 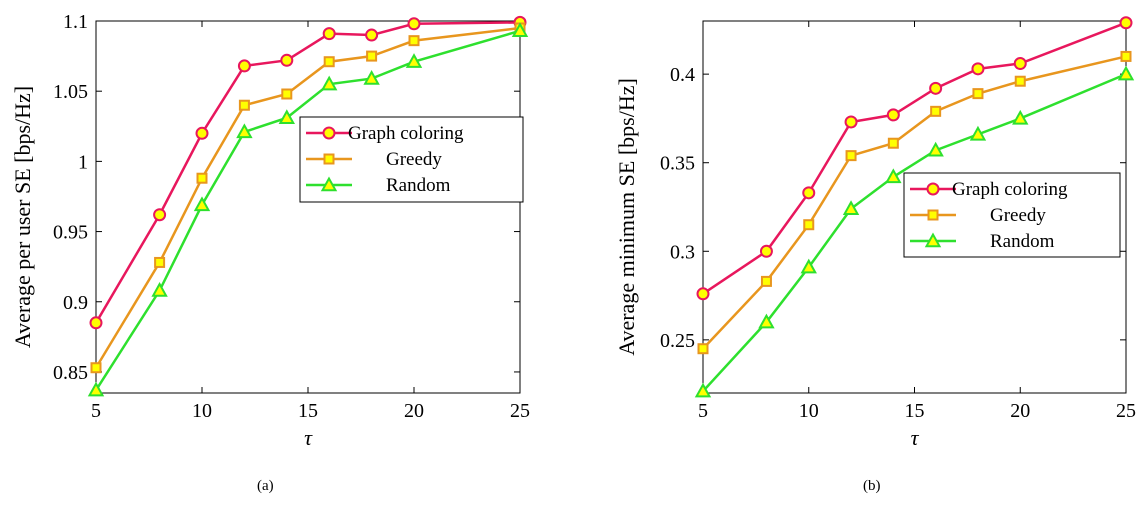 What do you see at coordinates (70, 233) in the screenshot?
I see `y-tick-label: 0.95` at bounding box center [70, 233].